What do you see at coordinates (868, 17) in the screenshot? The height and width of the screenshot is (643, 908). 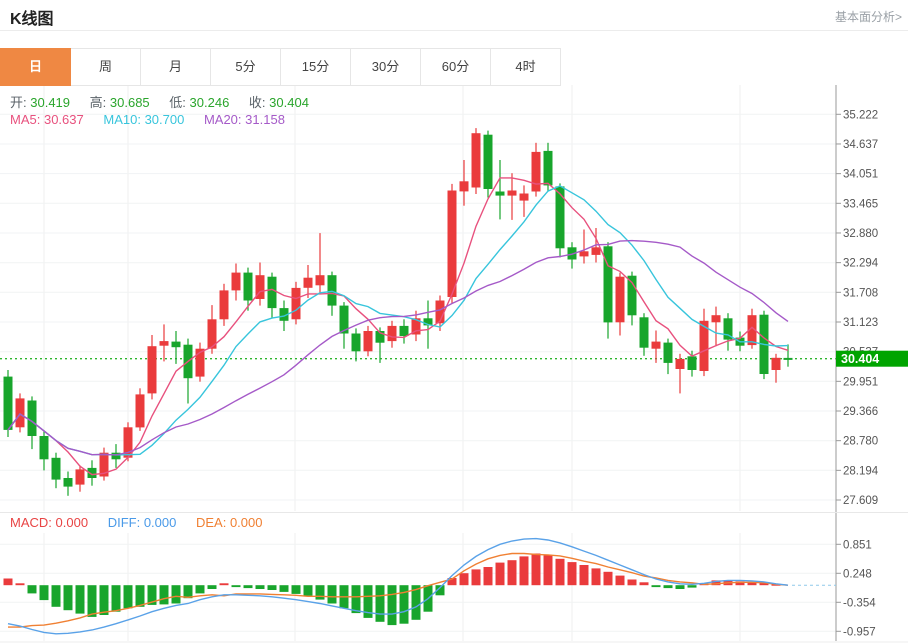 I see `fundamental-analysis-link: 基本面分析>` at bounding box center [868, 17].